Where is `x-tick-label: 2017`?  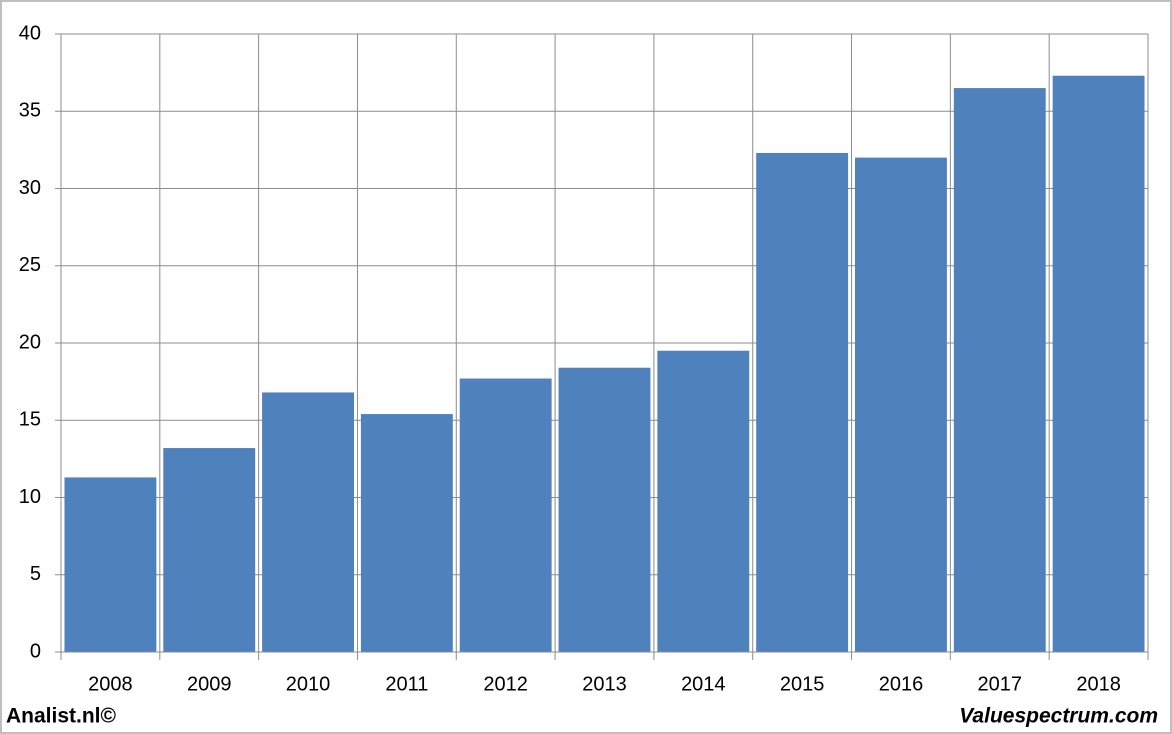
x-tick-label: 2017 is located at coordinates (1000, 684).